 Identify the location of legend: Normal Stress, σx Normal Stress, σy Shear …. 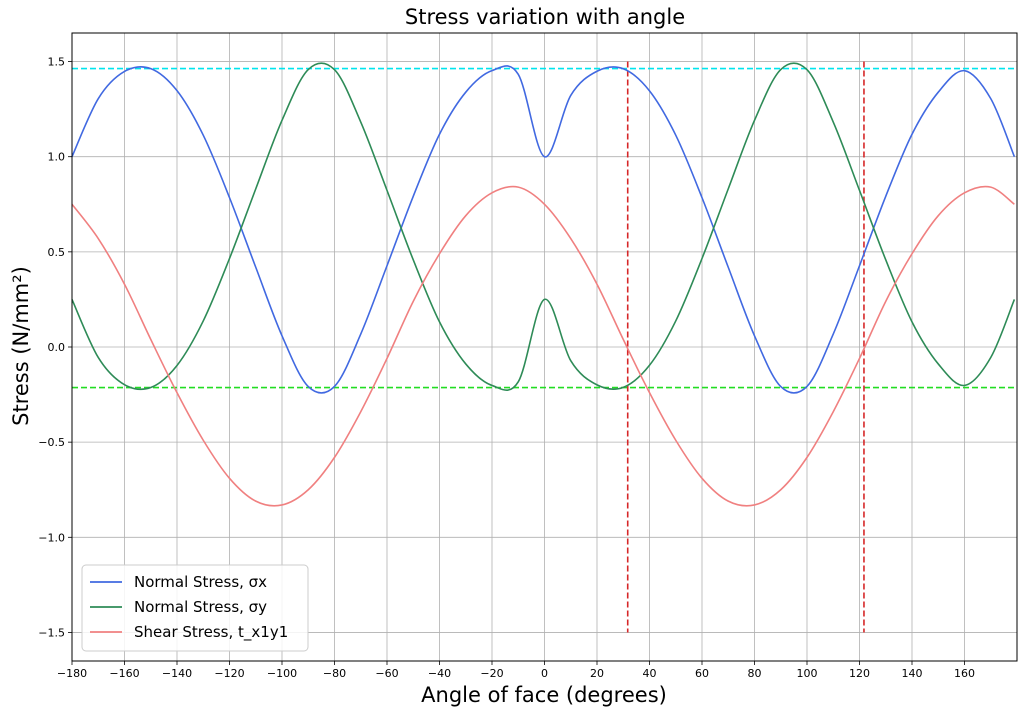
(195, 608).